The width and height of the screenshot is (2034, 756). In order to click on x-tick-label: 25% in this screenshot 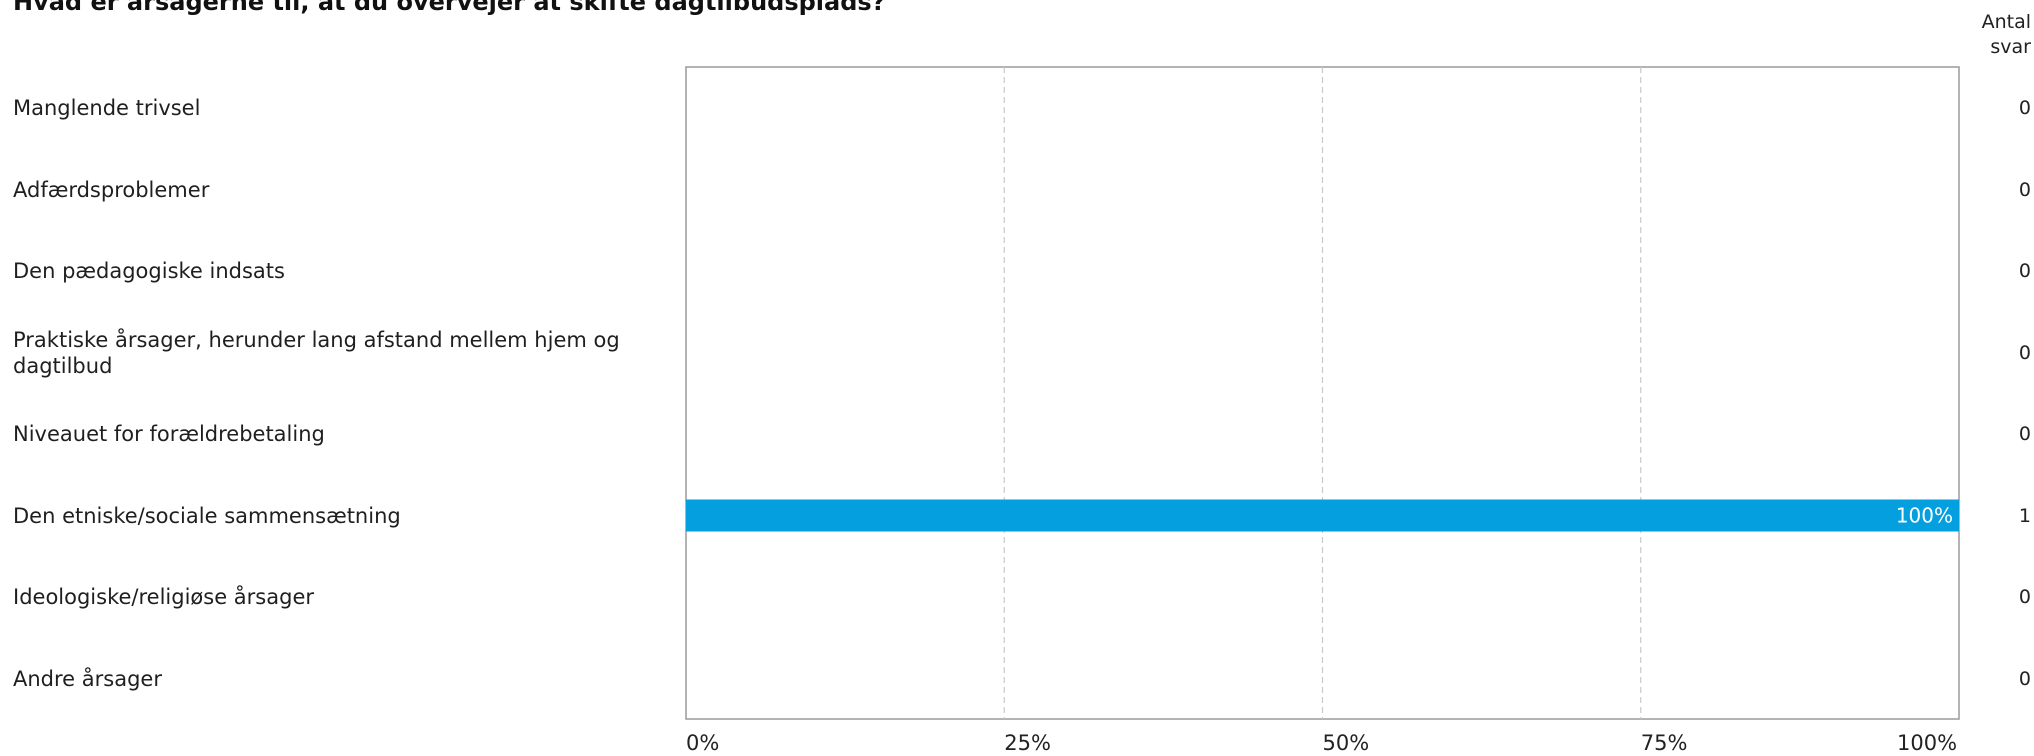, I will do `click(1027, 743)`.